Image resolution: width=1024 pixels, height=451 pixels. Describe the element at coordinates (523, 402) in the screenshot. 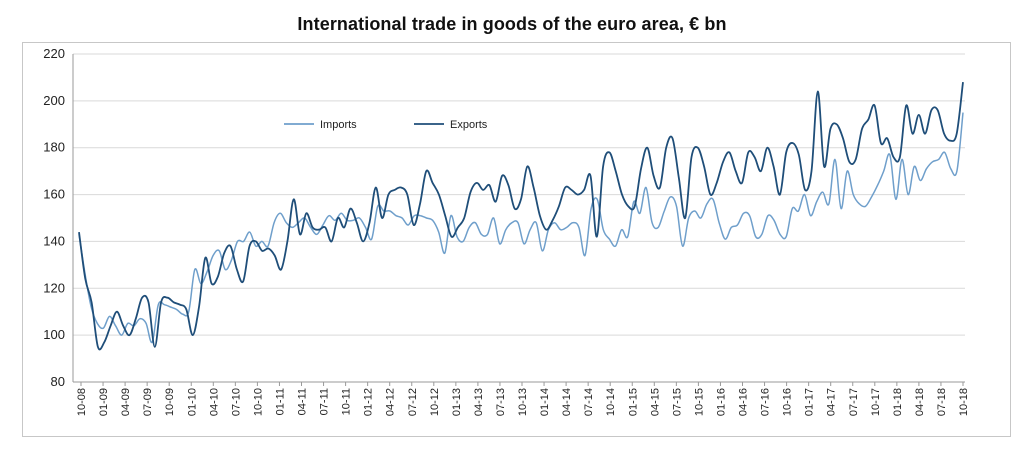

I see `x-tick-label: 10-13` at that location.